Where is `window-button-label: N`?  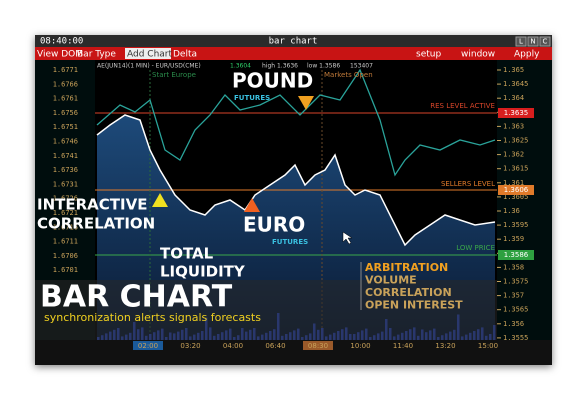
window-button-label: N is located at coordinates (532, 42).